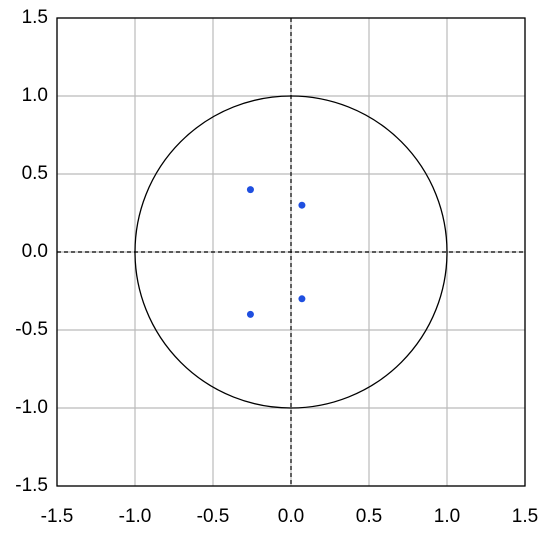 The image size is (550, 540). I want to click on x-tick-label: -0.5, so click(213, 516).